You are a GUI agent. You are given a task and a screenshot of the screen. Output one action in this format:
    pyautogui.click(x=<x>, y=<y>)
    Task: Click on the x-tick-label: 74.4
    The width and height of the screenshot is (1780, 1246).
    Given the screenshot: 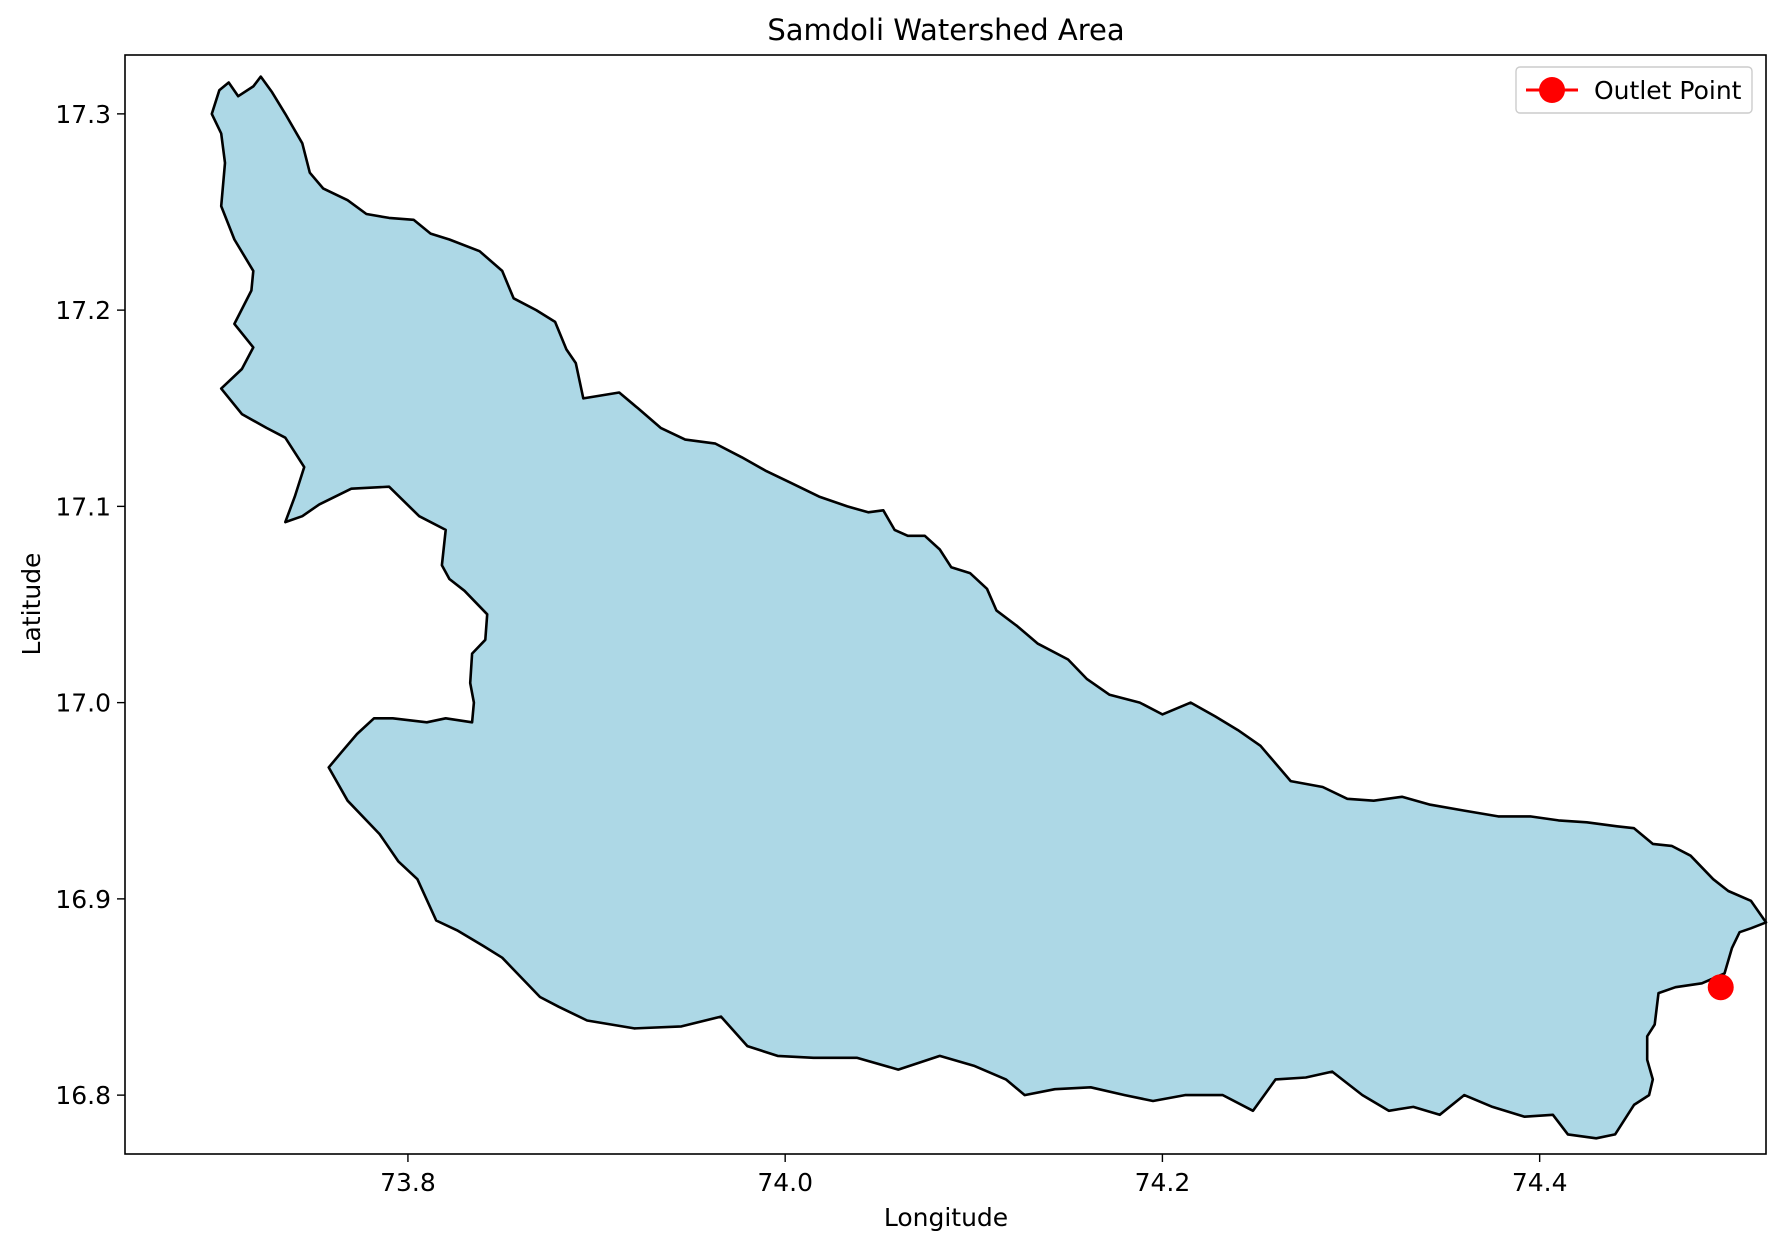 What is the action you would take?
    pyautogui.click(x=1540, y=1182)
    